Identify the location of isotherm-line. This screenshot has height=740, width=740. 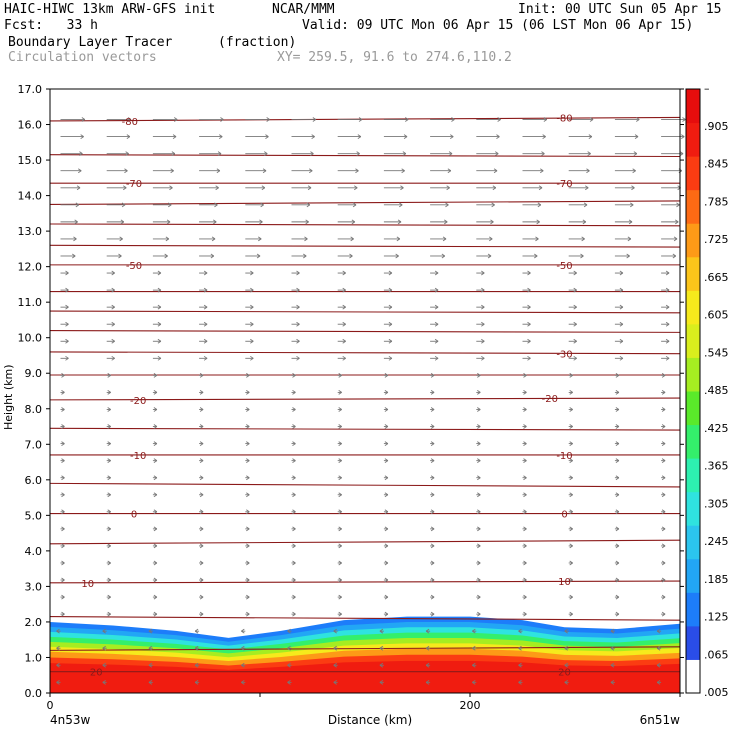
(365, 331).